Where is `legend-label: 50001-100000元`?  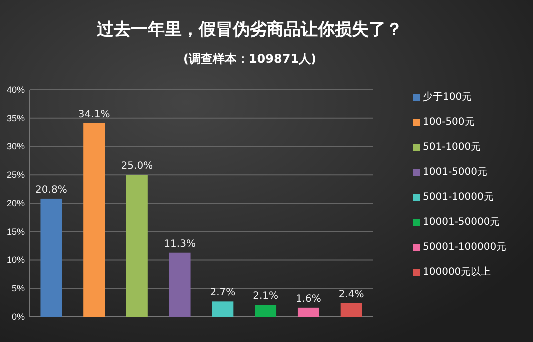
legend-label: 50001-100000元 is located at coordinates (465, 247).